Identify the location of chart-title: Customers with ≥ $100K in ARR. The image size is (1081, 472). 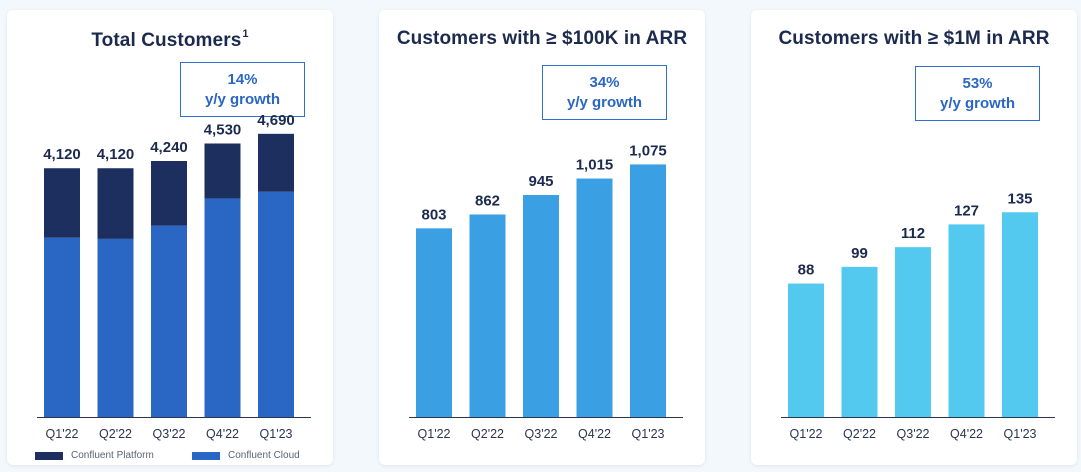
(542, 38).